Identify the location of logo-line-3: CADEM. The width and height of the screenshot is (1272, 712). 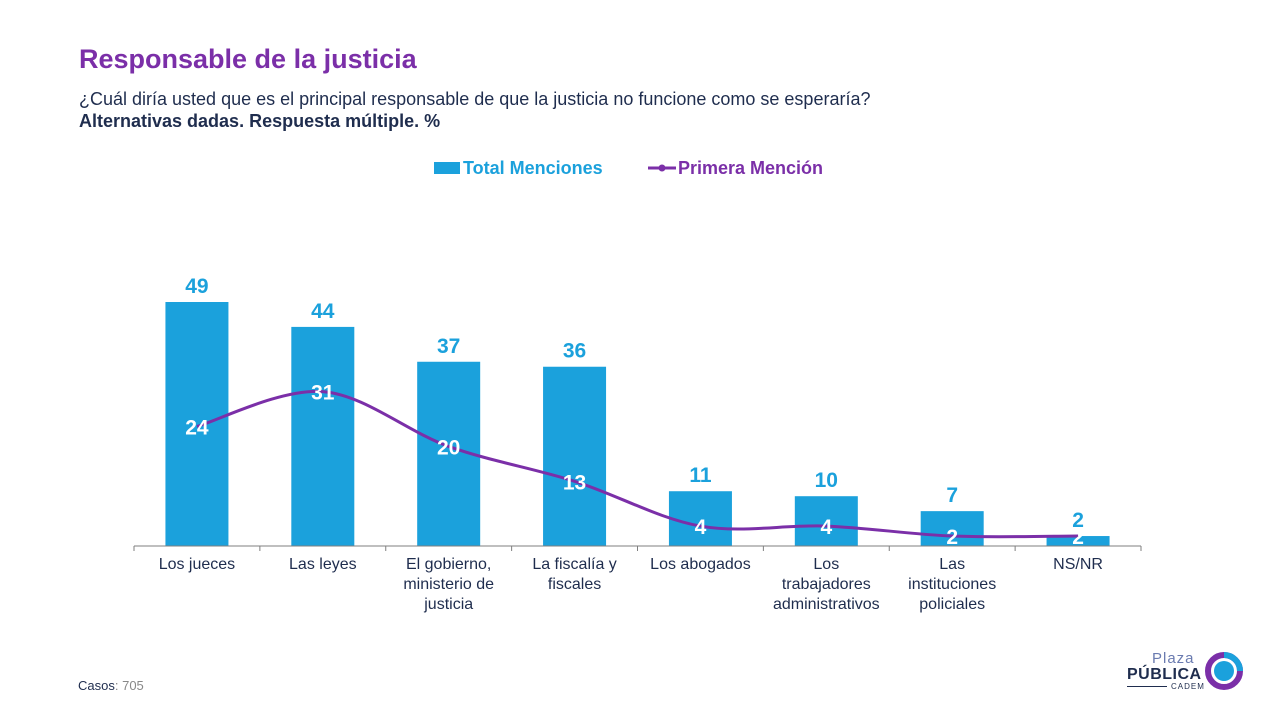
(1188, 686).